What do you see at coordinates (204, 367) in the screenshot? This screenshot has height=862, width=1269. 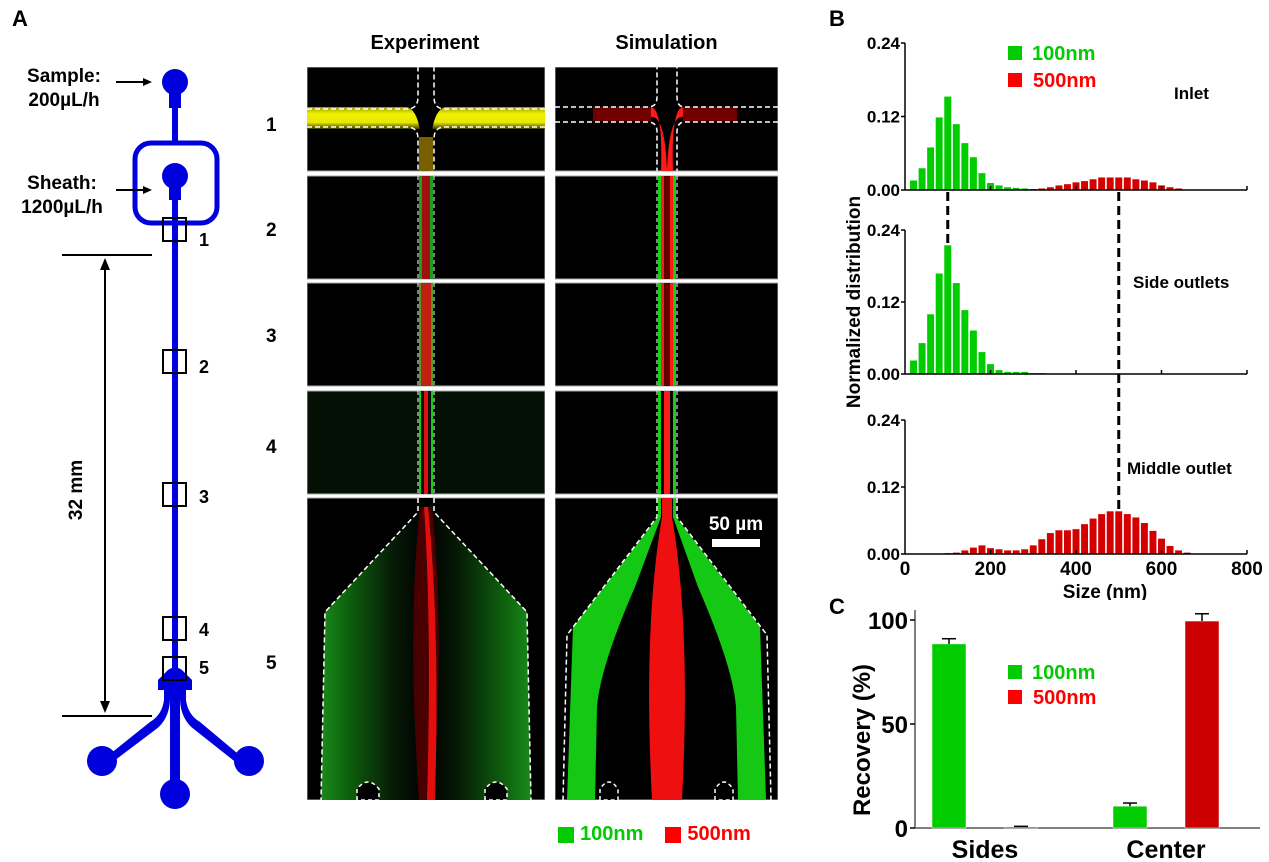 I see `window-label-2: 2` at bounding box center [204, 367].